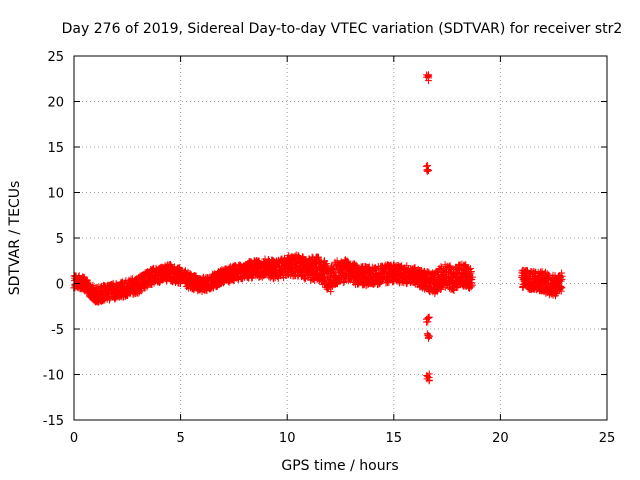 The image size is (640, 480). What do you see at coordinates (287, 438) in the screenshot?
I see `x-tick-label: 10` at bounding box center [287, 438].